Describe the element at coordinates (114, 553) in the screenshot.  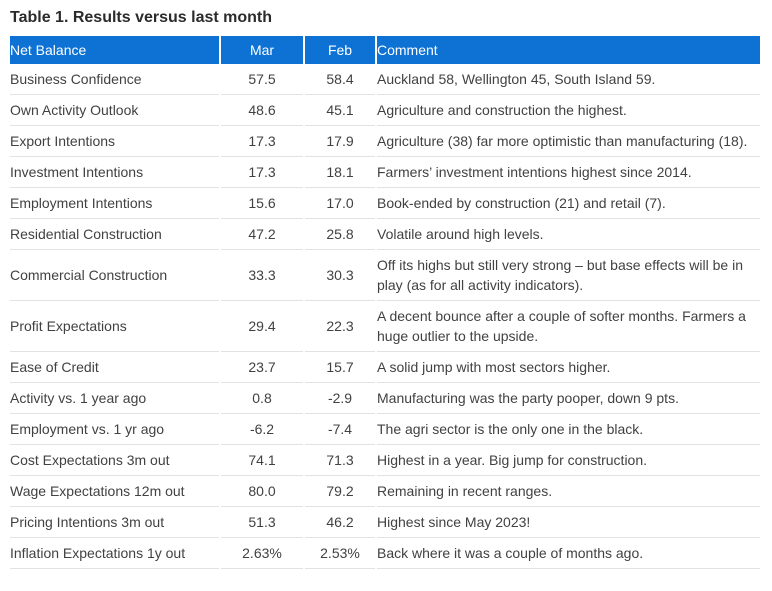
I see `row-label: Inflation Expectations 1y out` at that location.